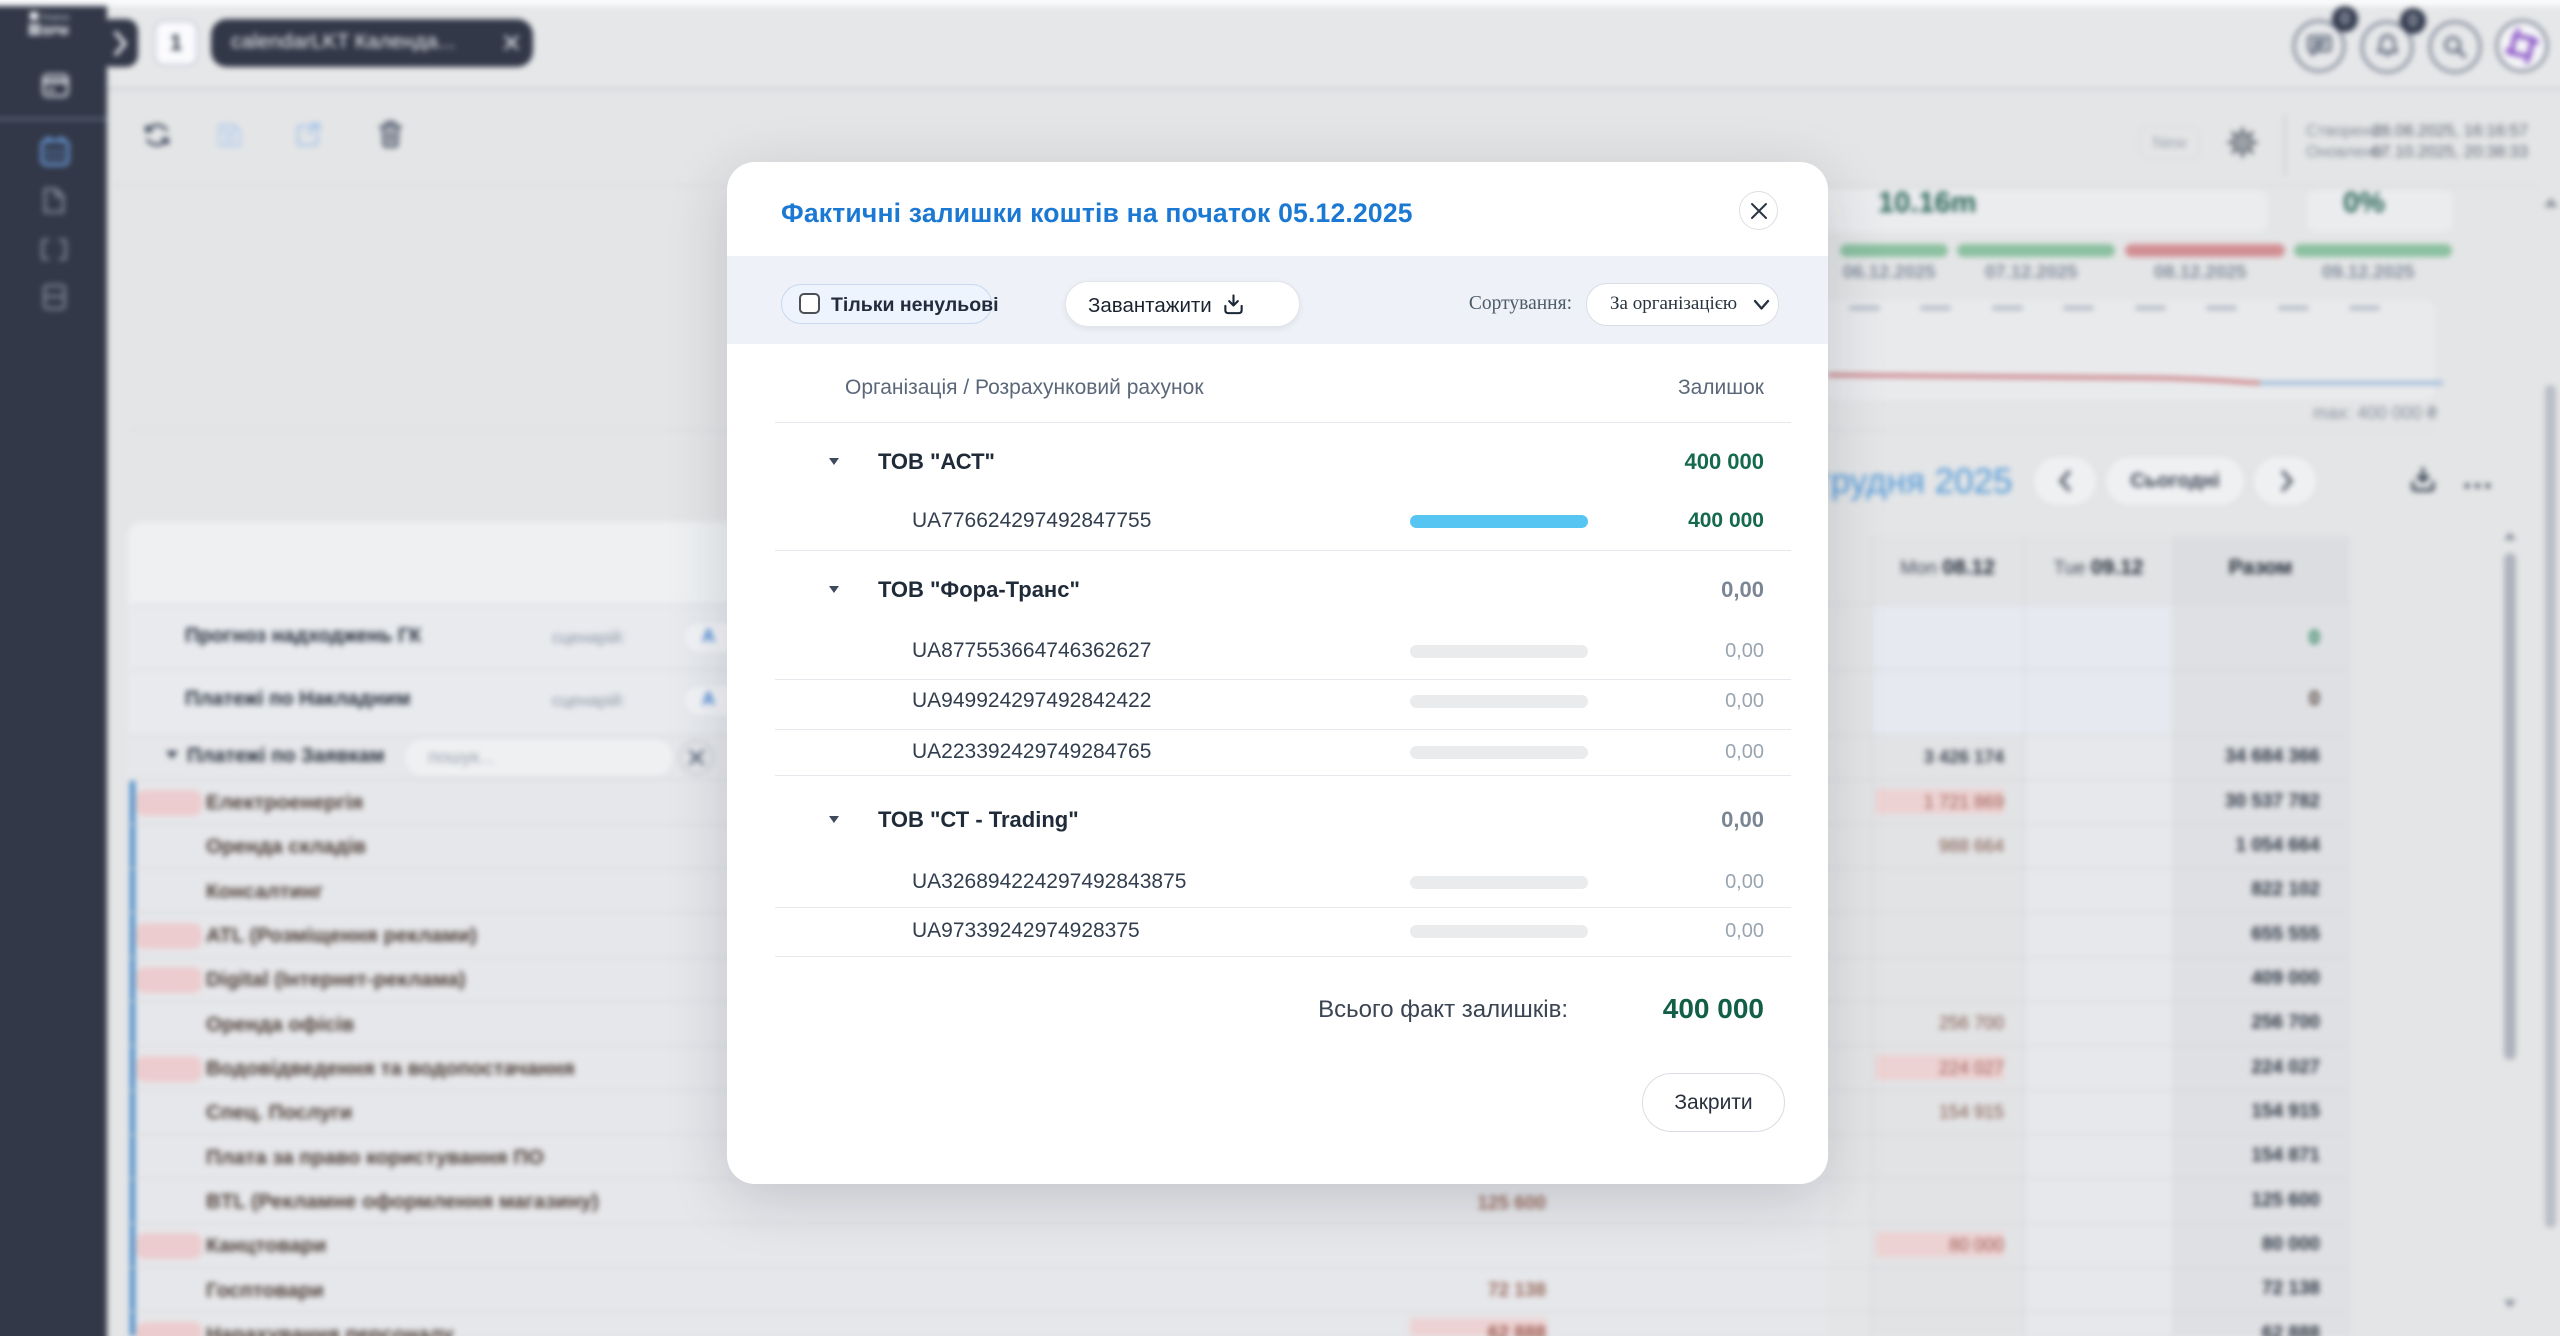  I want to click on svg-text: Finance, so click(55, 17).